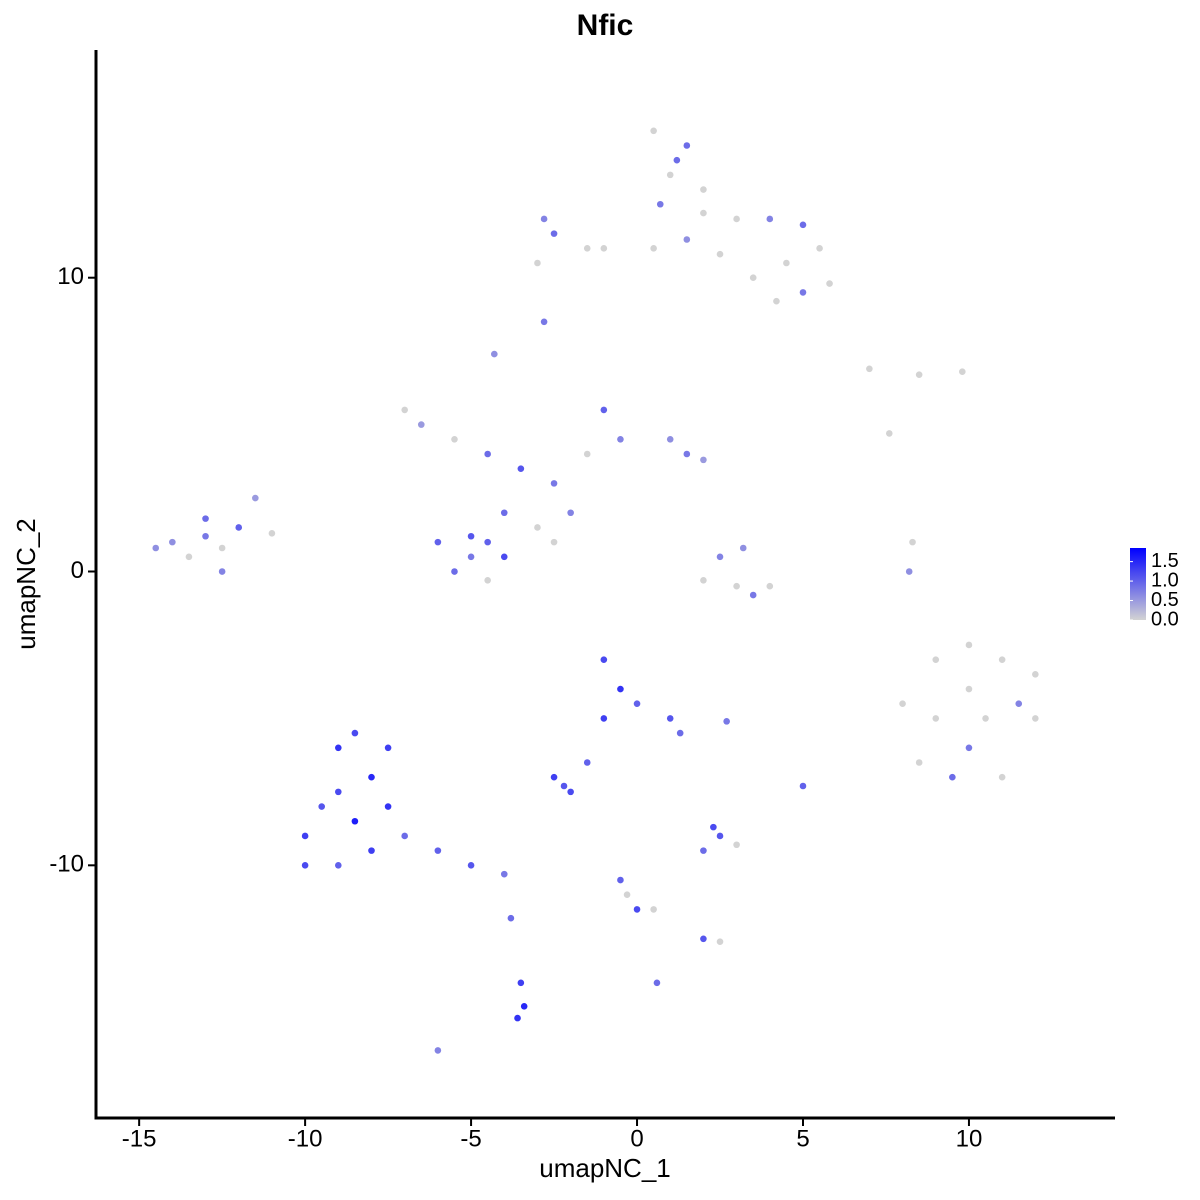  What do you see at coordinates (26, 584) in the screenshot?
I see `y-axis-label: umapNC_2` at bounding box center [26, 584].